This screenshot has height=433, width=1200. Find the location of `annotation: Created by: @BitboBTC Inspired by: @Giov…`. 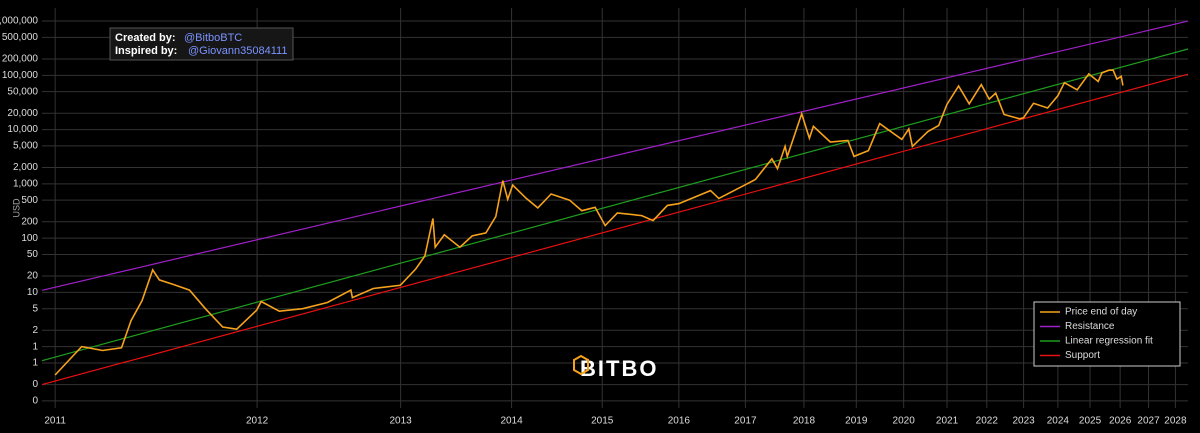

annotation: Created by: @BitboBTC Inspired by: @Giov… is located at coordinates (201, 44).